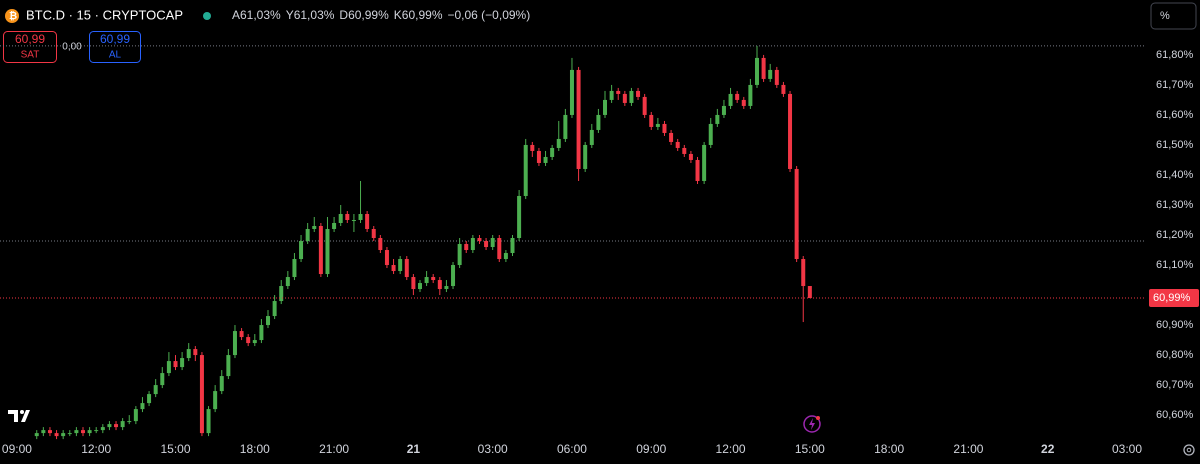 The image size is (1200, 464). What do you see at coordinates (255, 449) in the screenshot?
I see `x-tick-label: 18:00` at bounding box center [255, 449].